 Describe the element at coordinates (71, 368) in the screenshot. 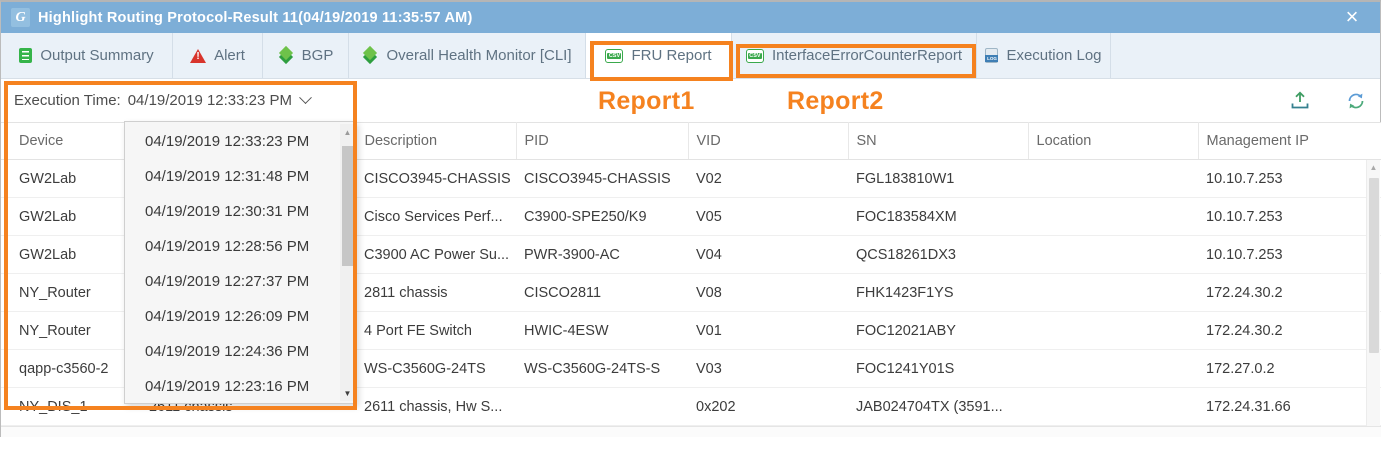

I see `cell-device: qapp-c3560-2` at that location.